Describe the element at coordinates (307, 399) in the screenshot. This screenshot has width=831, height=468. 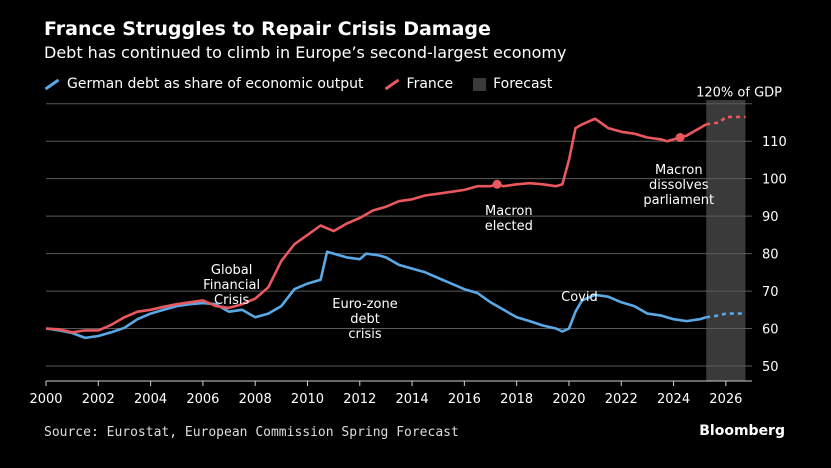
I see `x-tick-label-2010: 2010` at that location.